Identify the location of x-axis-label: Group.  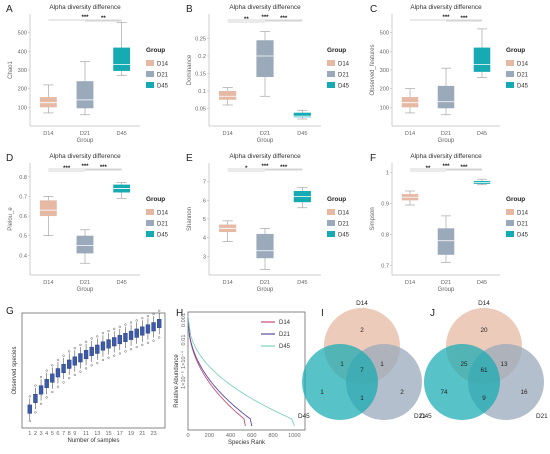
(85, 141).